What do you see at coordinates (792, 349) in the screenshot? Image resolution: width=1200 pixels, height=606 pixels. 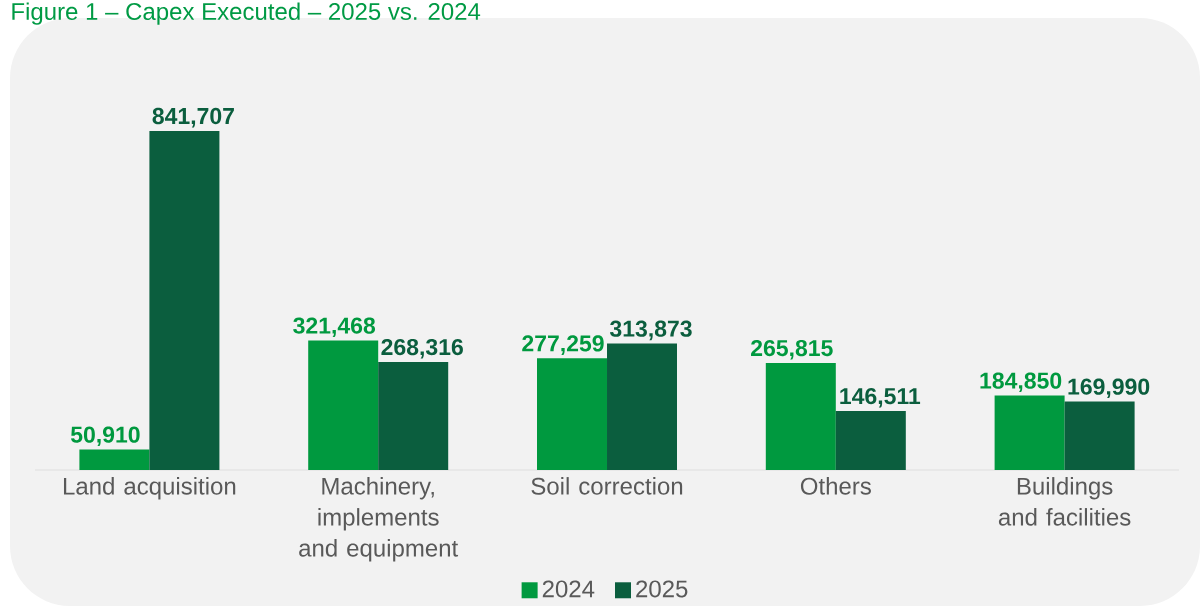 I see `data-label: 265,815` at bounding box center [792, 349].